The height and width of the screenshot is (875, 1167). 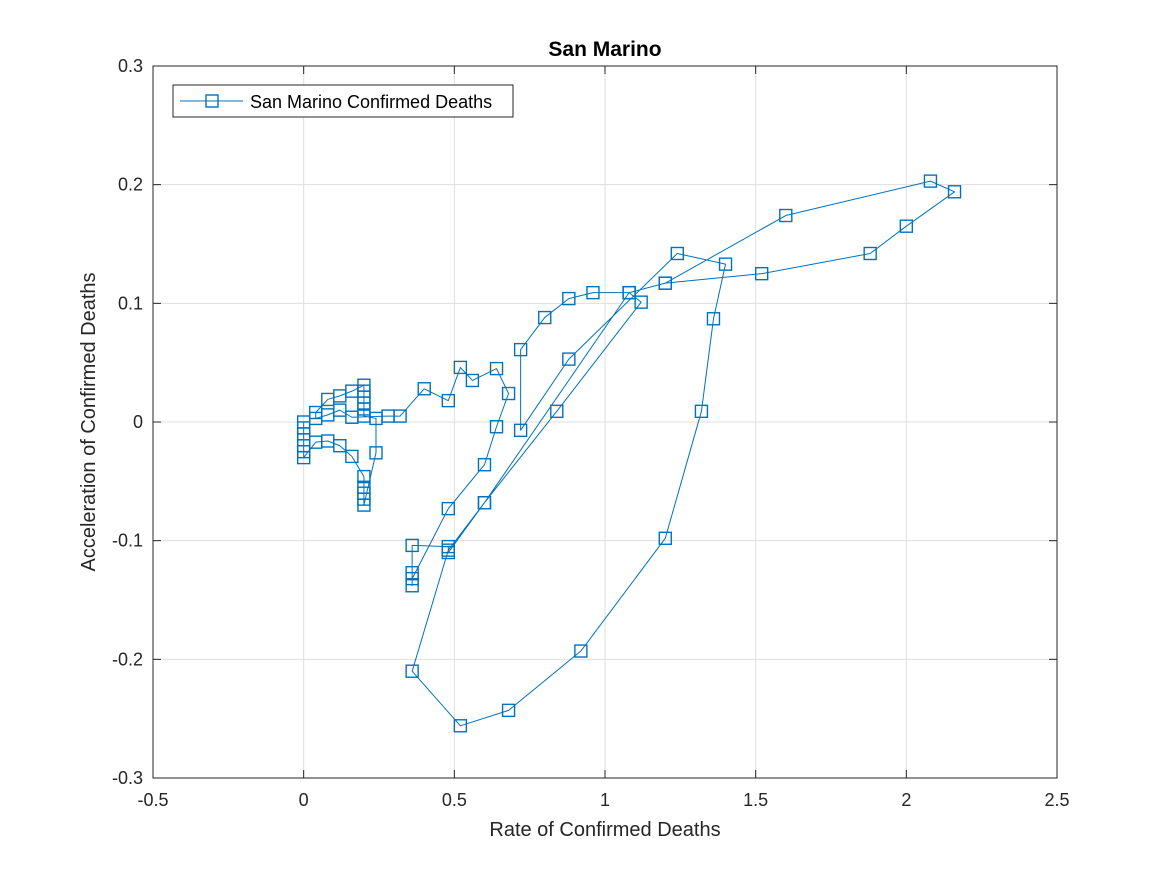 What do you see at coordinates (89, 421) in the screenshot?
I see `y-axis-label: Acceleration of Confirmed Deaths` at bounding box center [89, 421].